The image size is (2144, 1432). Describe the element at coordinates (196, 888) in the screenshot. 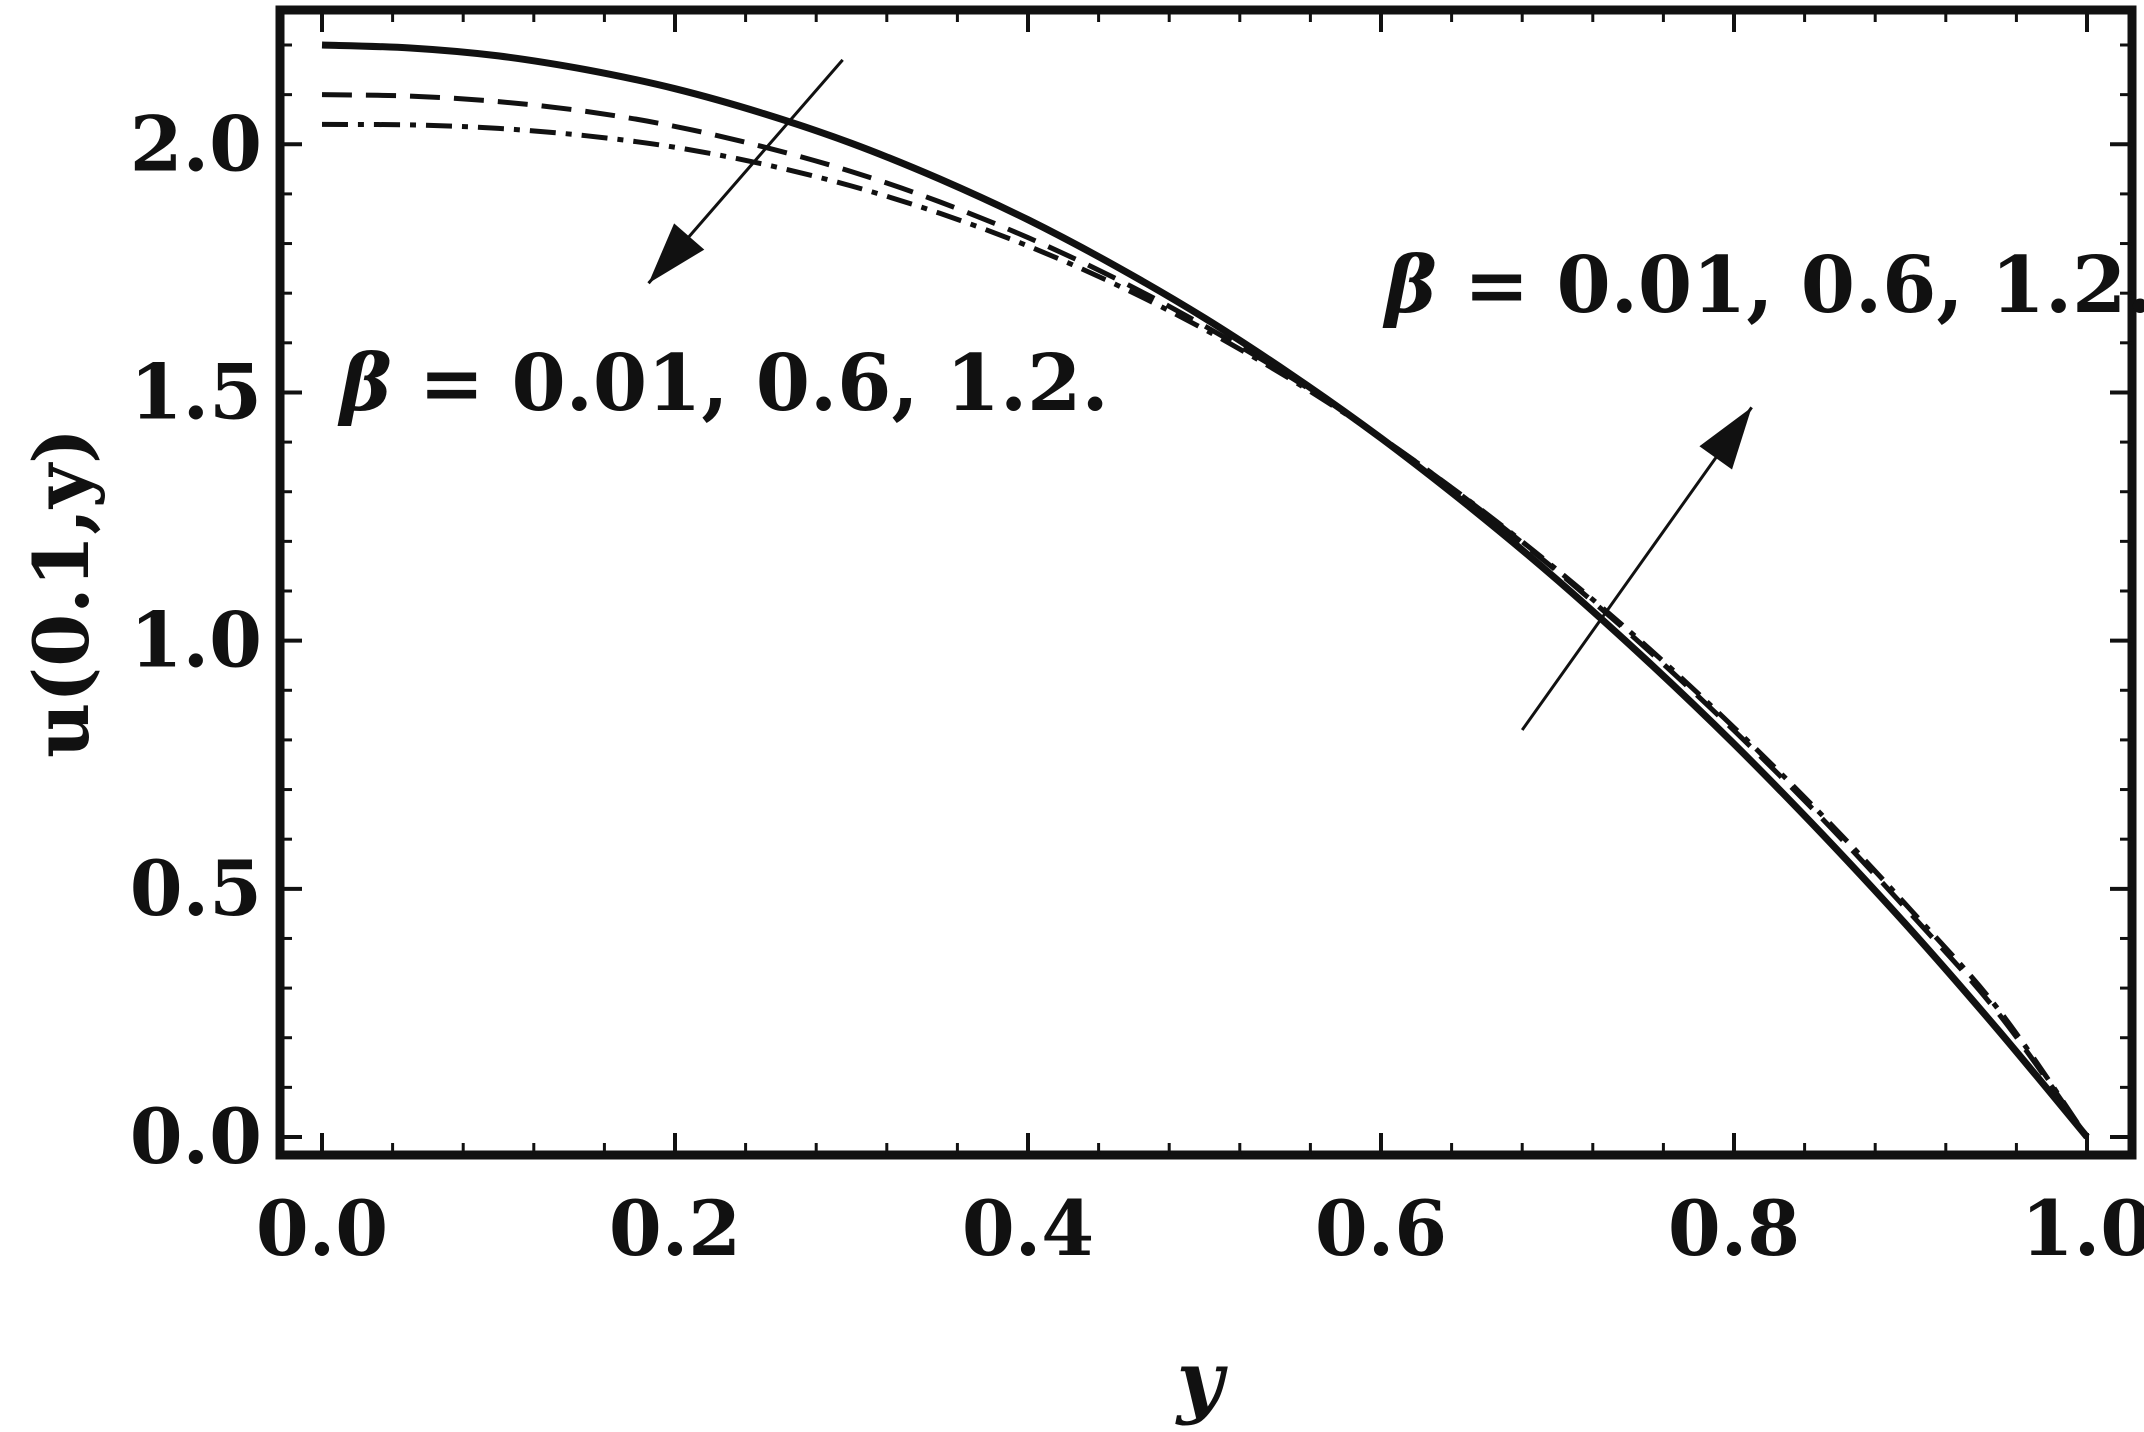

I see `y-tick-label: 0.5` at that location.